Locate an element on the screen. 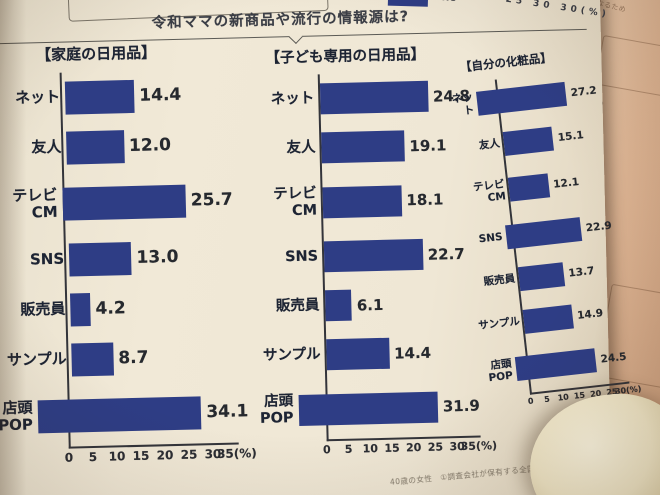  next-page-box-fragment is located at coordinates (627, 68).